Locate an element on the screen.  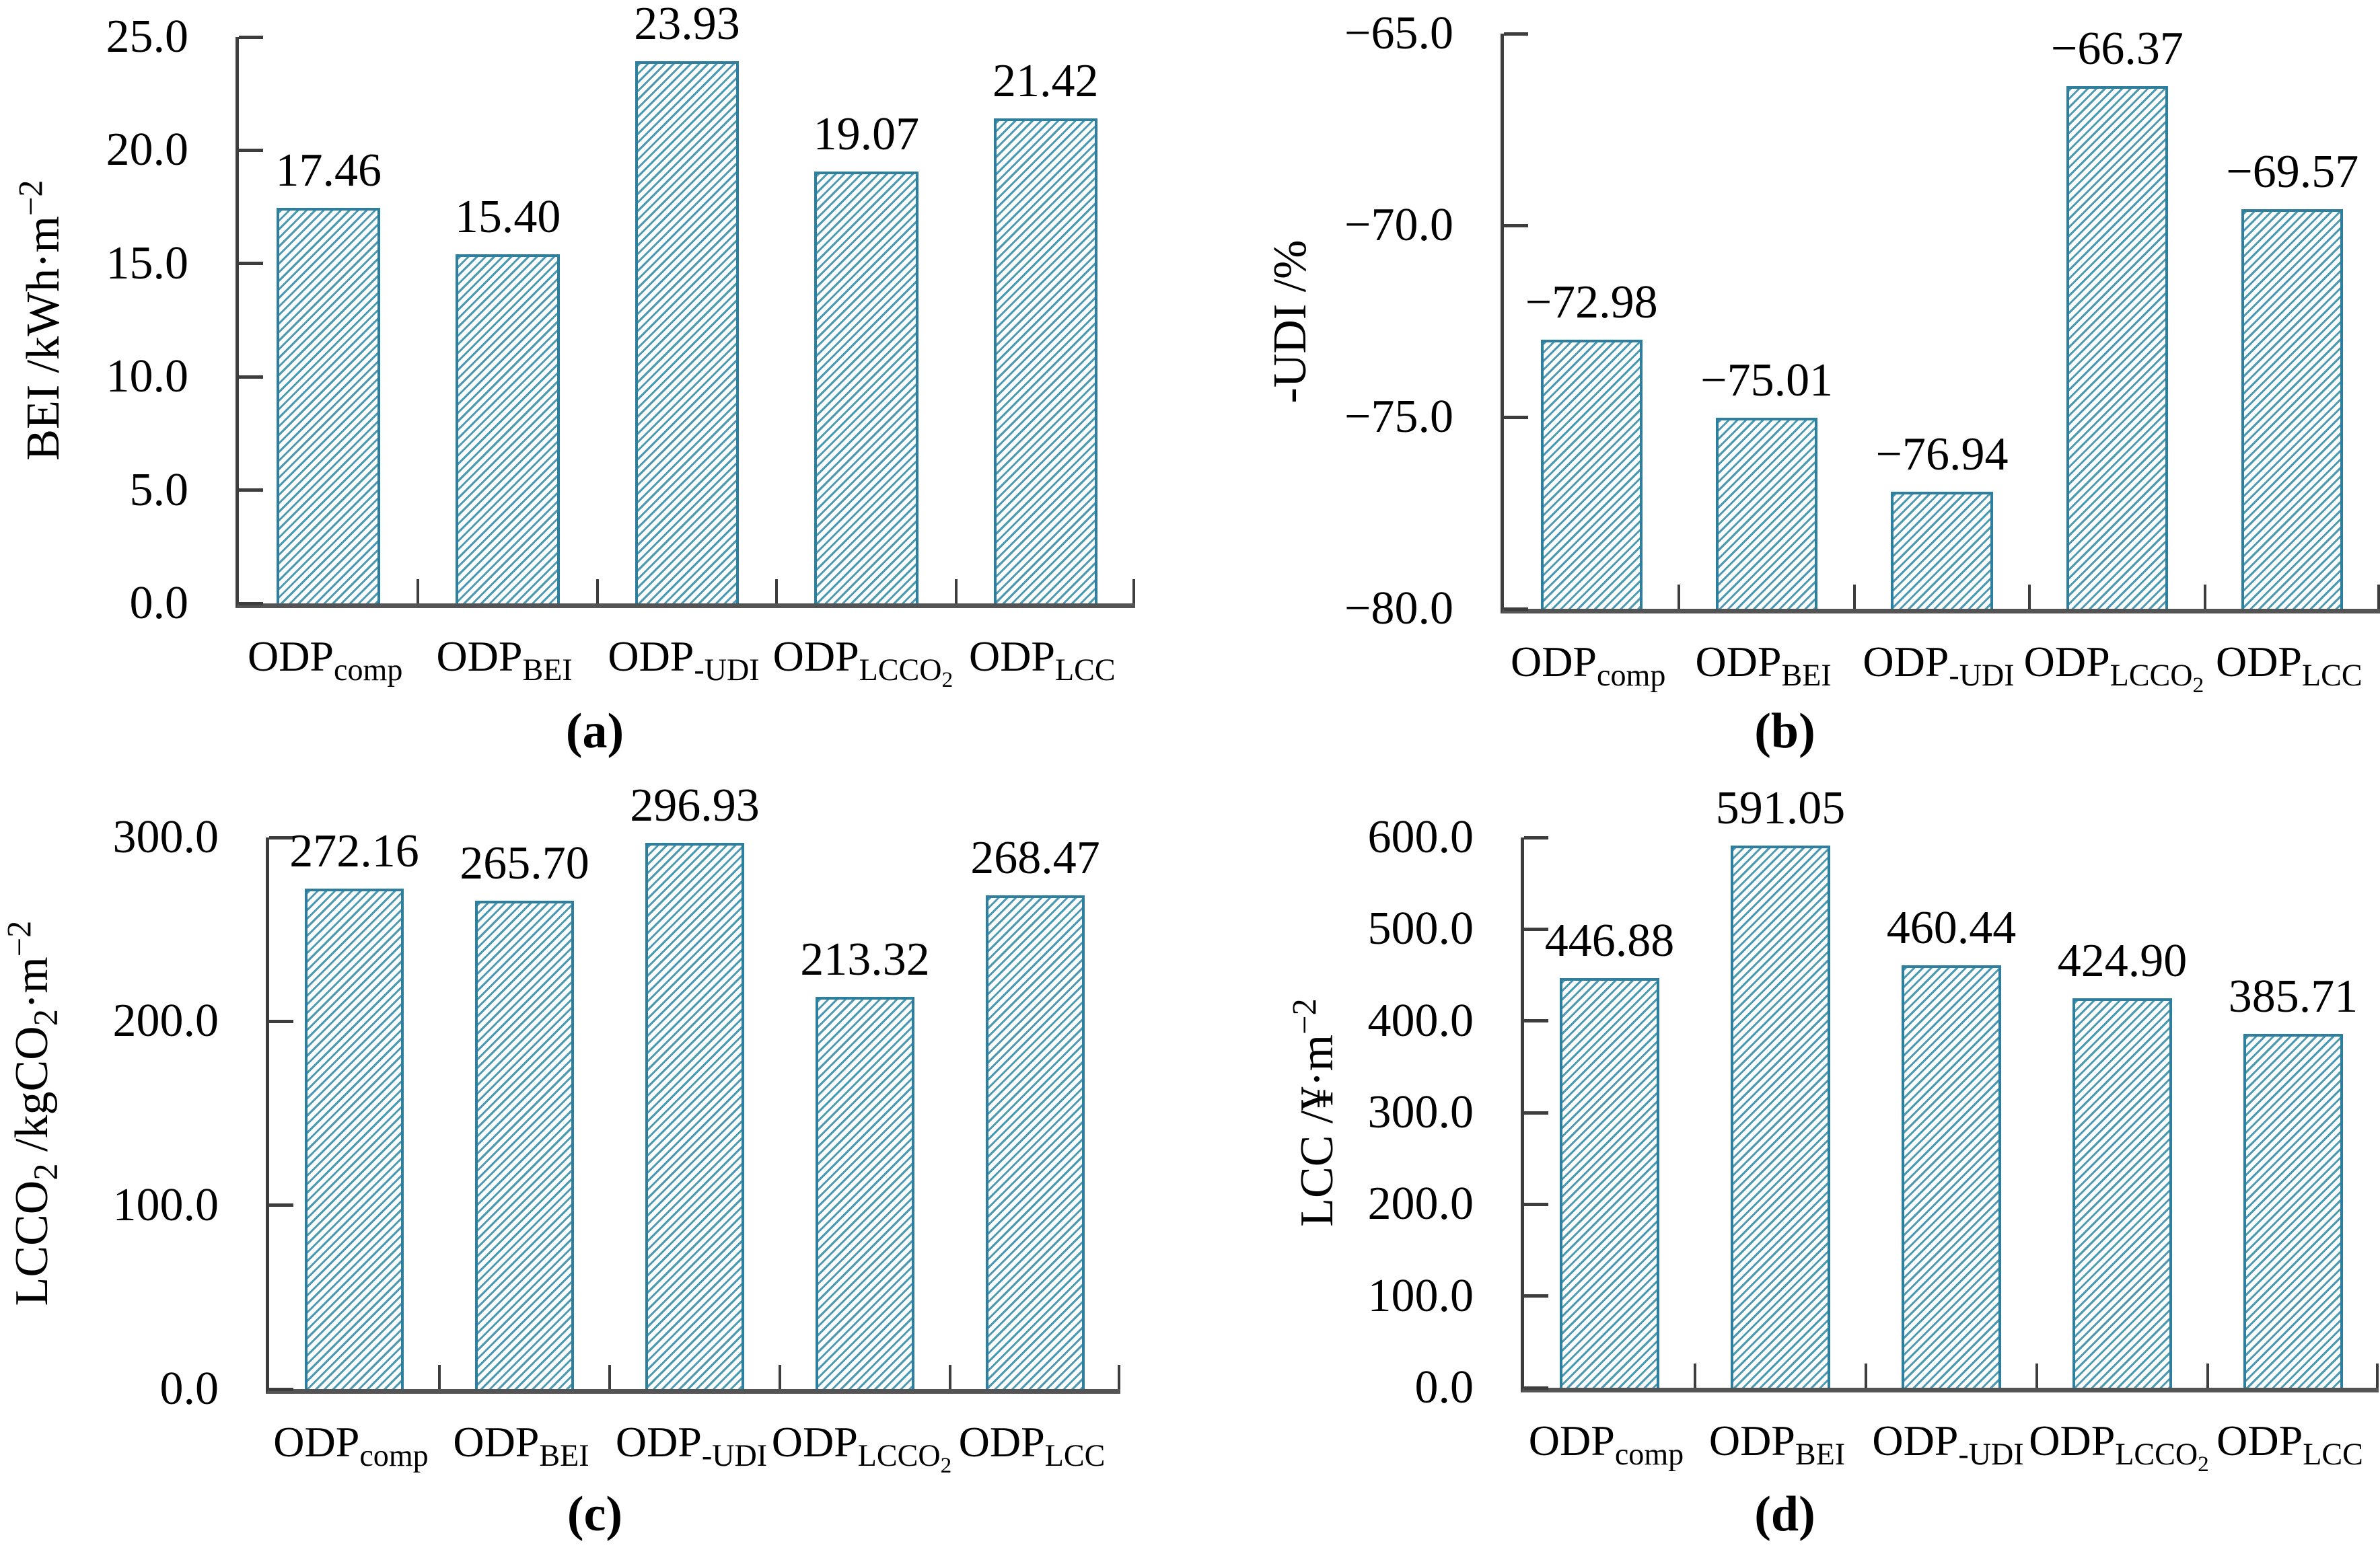
plot-area: 17.46 15.40 23.93 19.07 21.42 is located at coordinates (685, 304).